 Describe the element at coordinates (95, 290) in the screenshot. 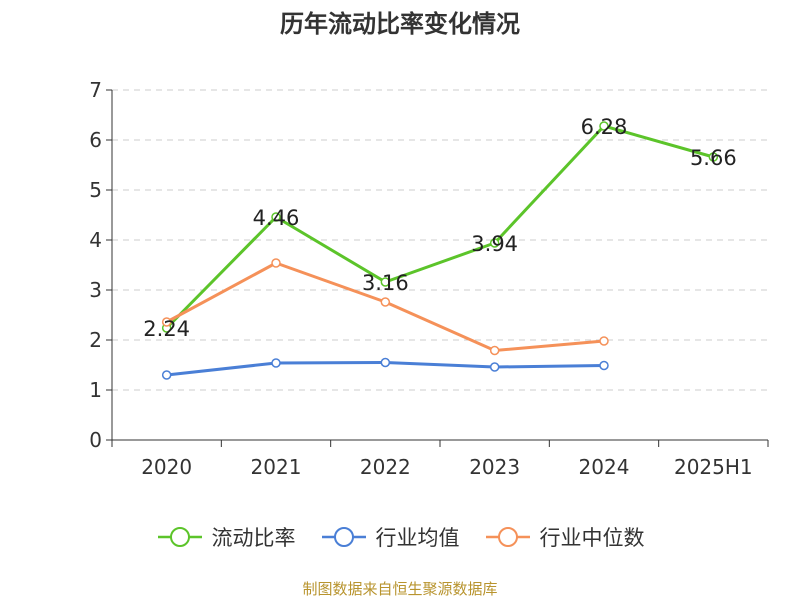

I see `y-tick-label: 3` at that location.